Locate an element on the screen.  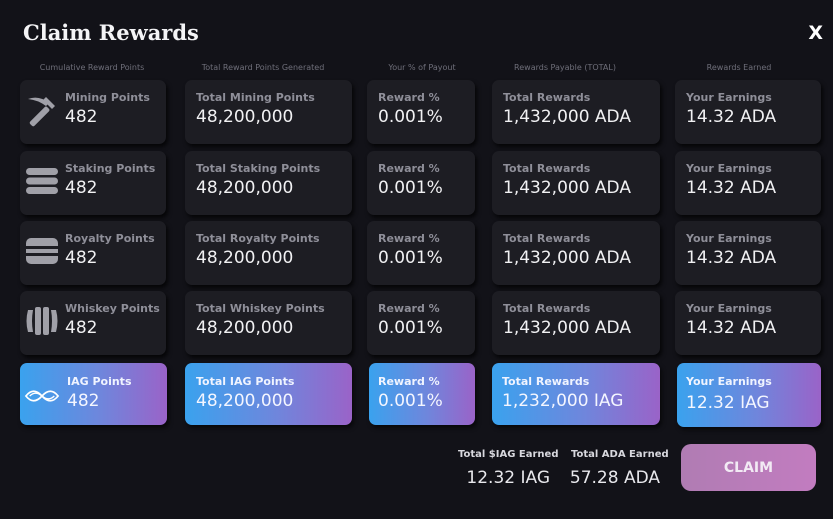
staking-reward-percent-card: Reward % 0.001% is located at coordinates (421, 183).